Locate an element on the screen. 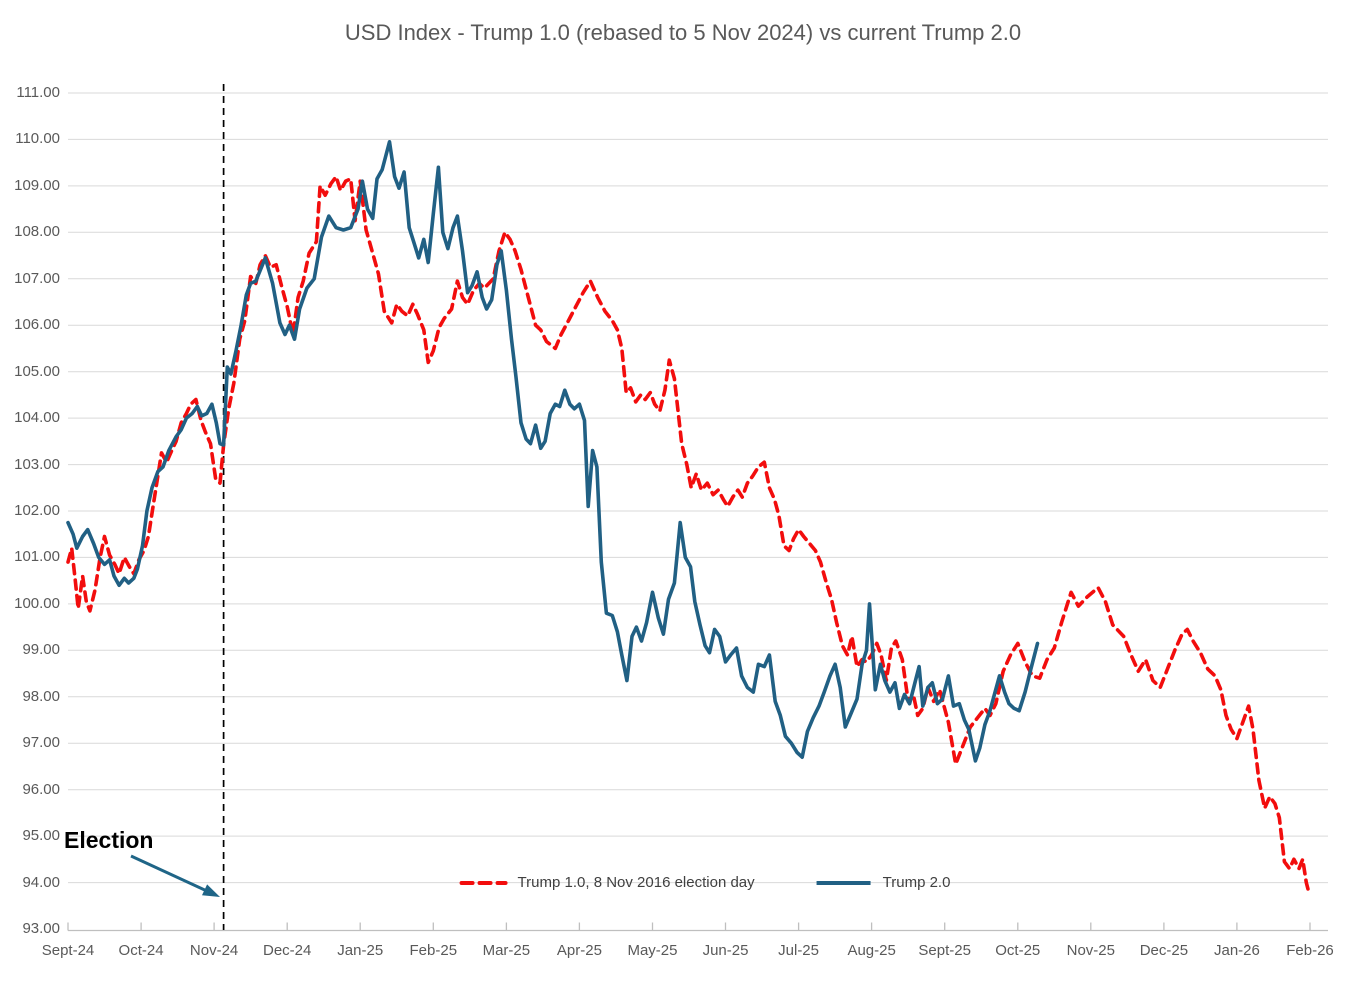  x-axis-label: Jun-25 is located at coordinates (725, 950).